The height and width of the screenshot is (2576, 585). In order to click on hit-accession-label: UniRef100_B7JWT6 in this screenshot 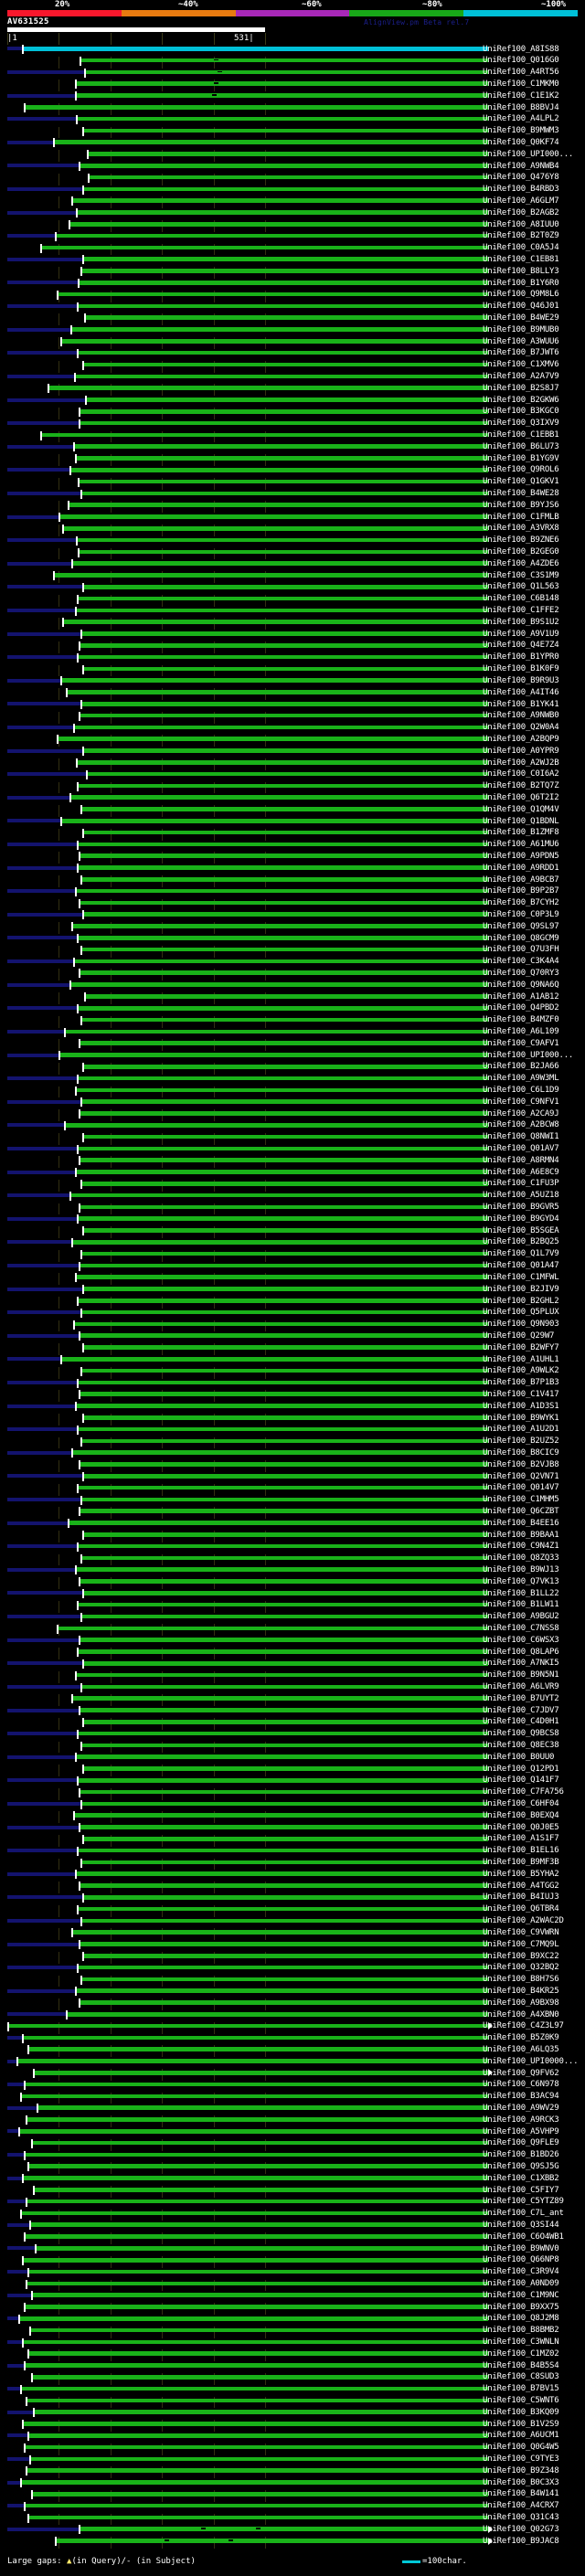, I will do `click(521, 353)`.